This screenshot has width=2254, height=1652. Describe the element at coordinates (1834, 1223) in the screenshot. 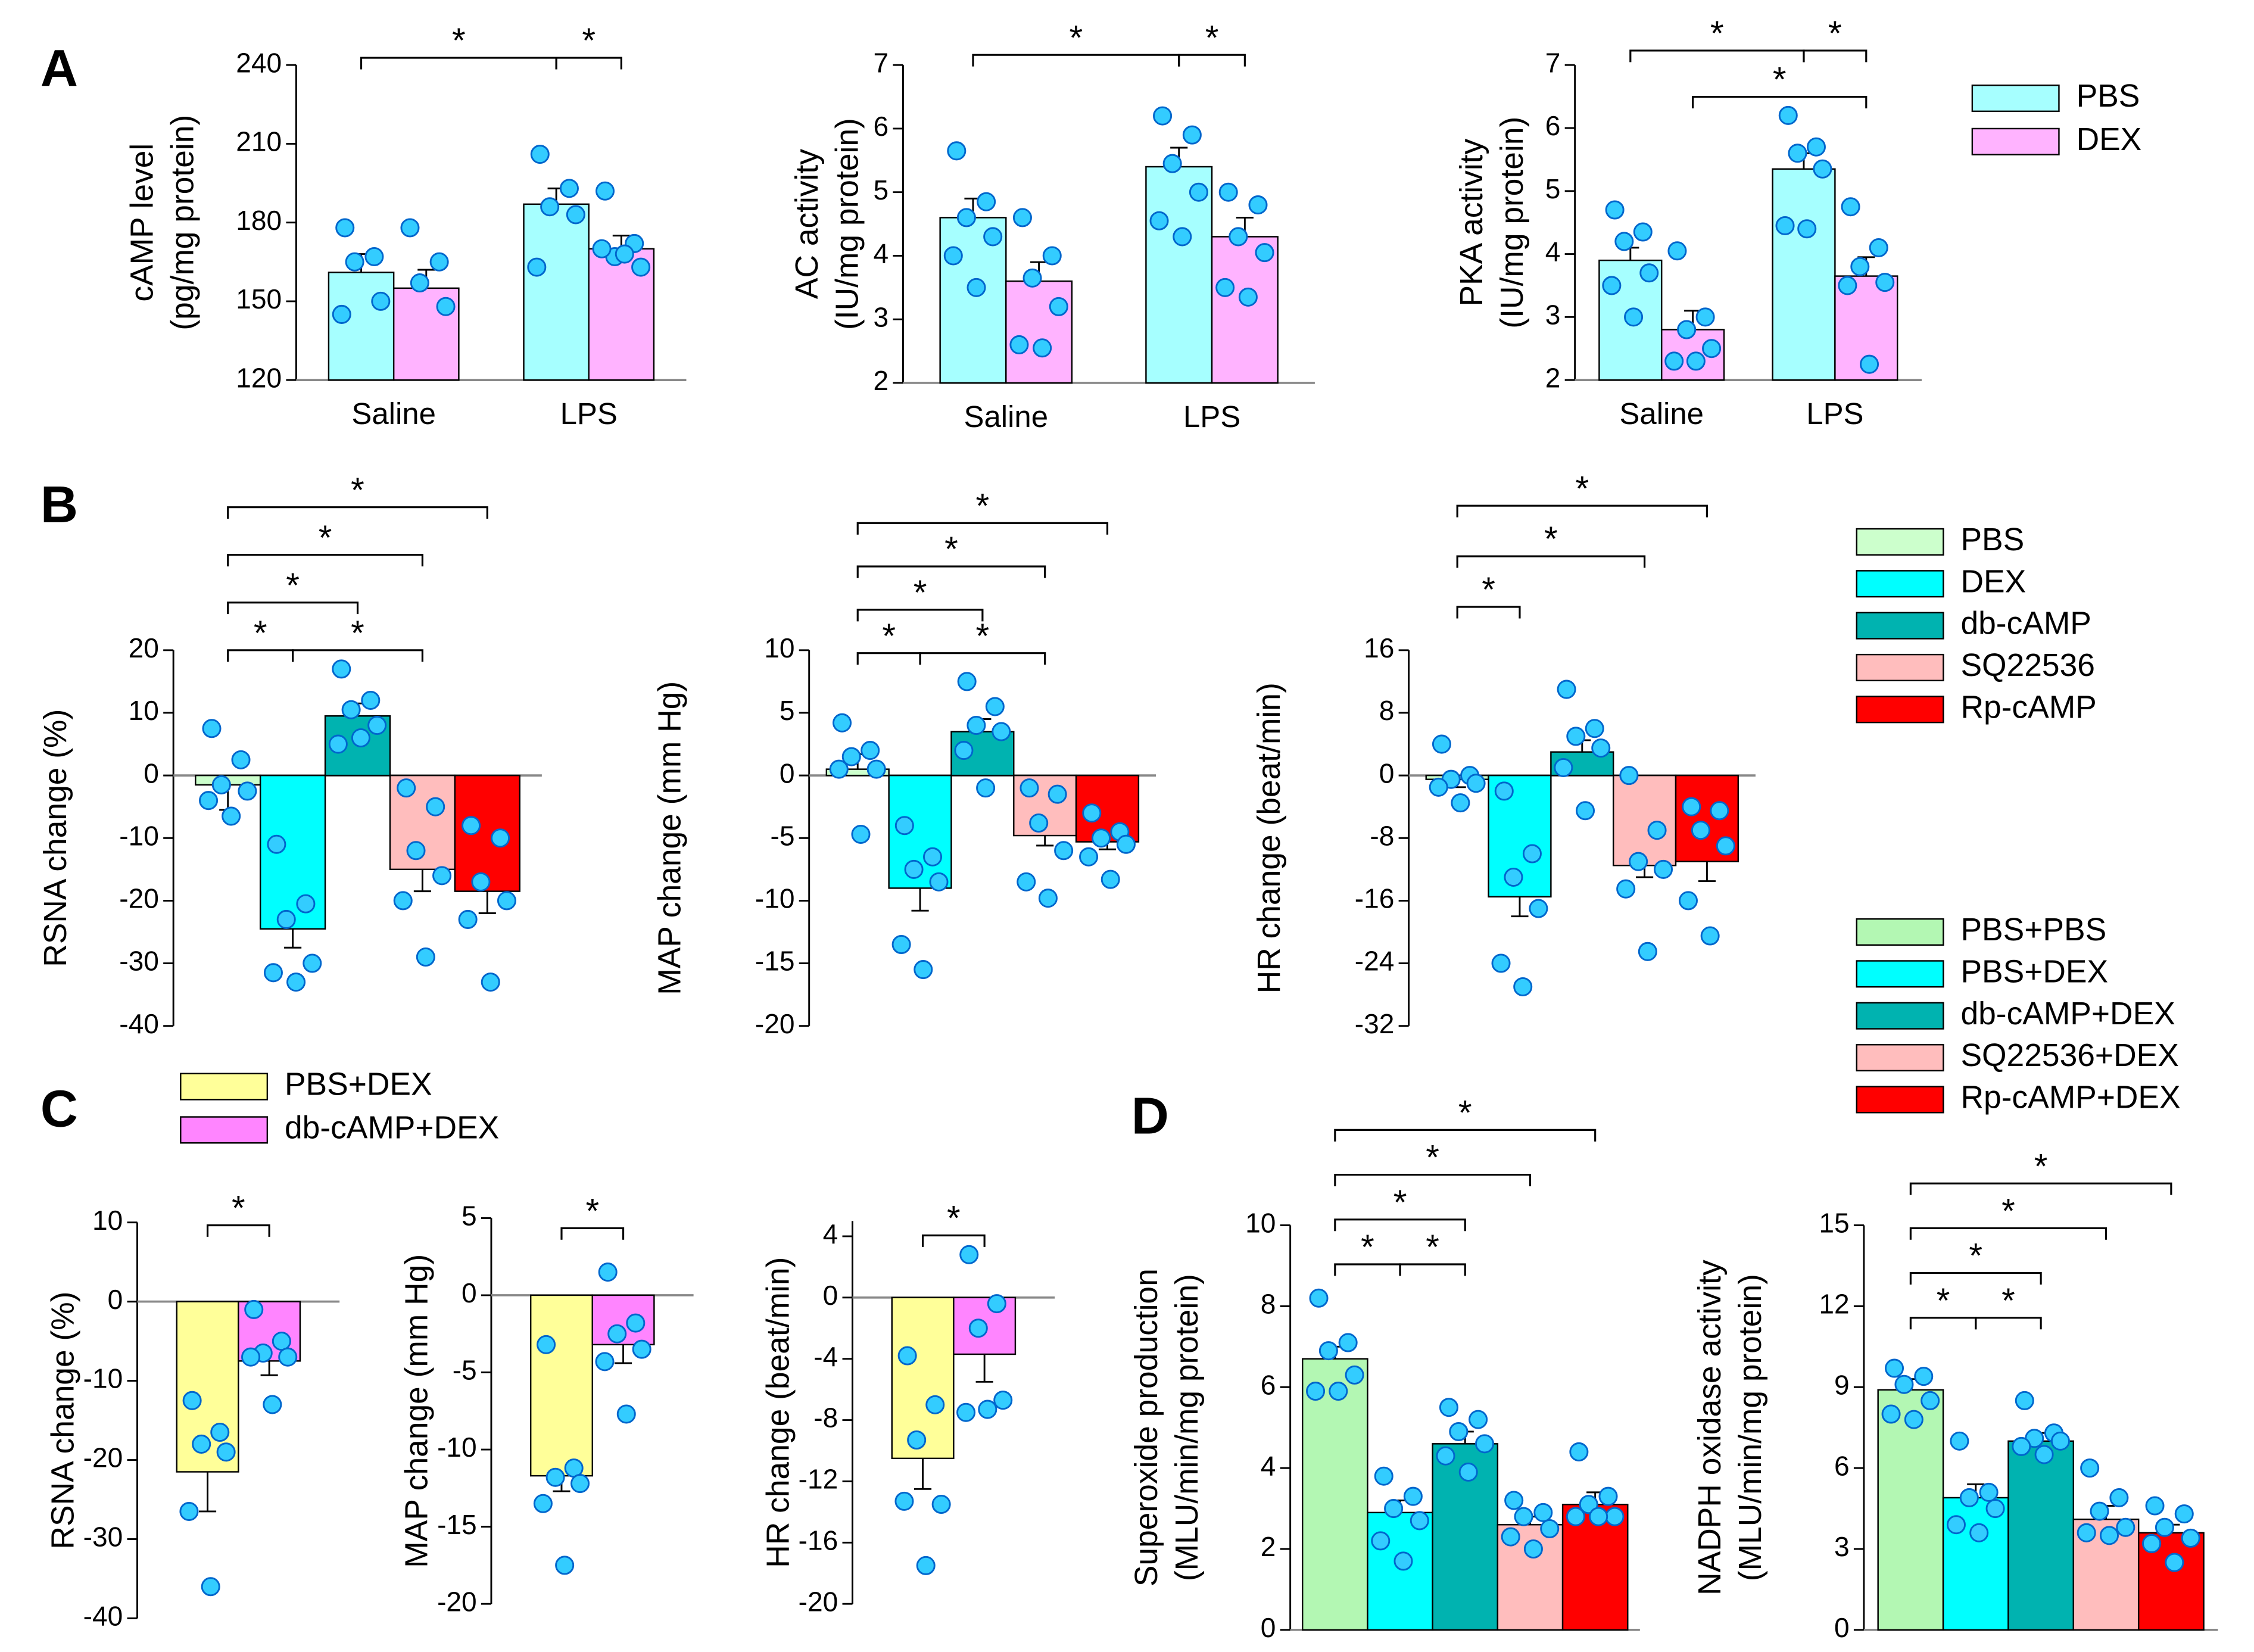

I see `y-tick-label: 15` at that location.